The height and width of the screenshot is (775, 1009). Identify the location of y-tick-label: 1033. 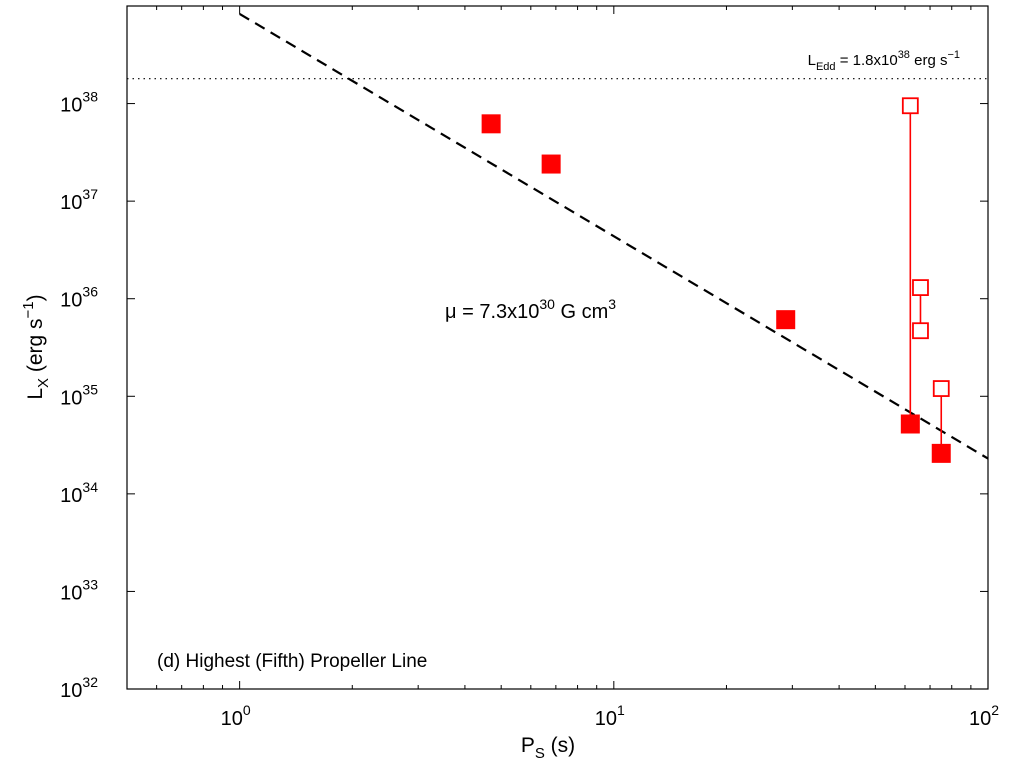
(79, 590).